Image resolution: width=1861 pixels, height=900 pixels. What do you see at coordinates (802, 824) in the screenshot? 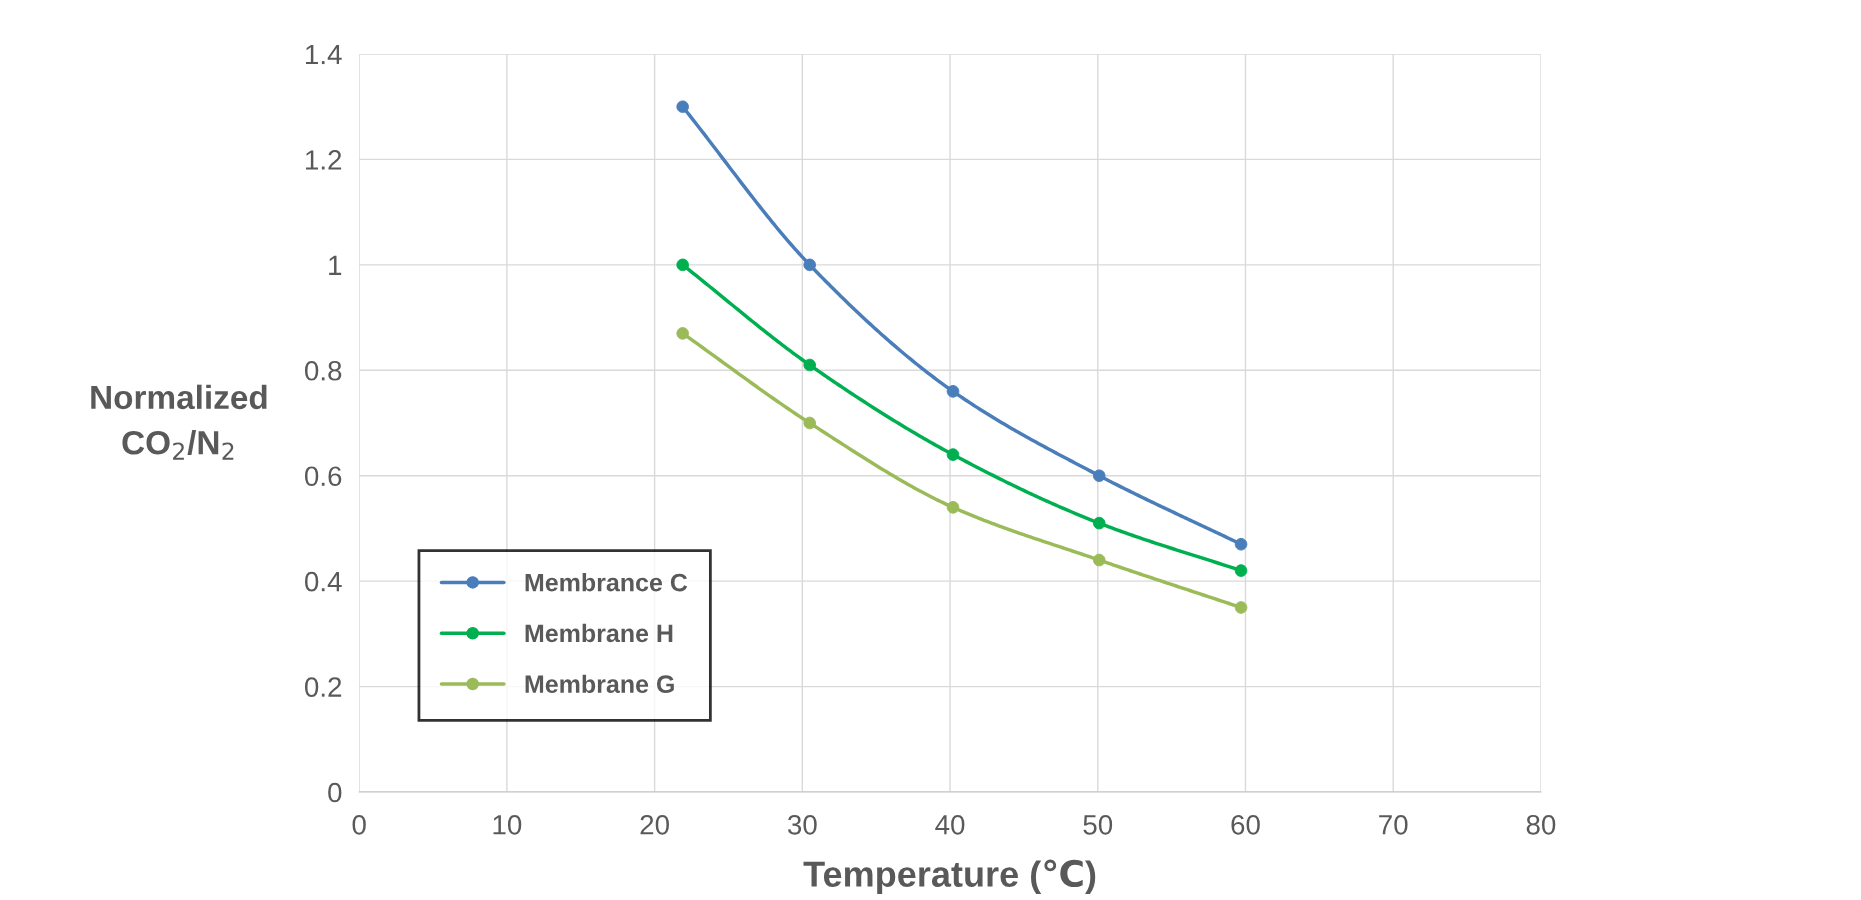
I see `x-tick-label: 30` at bounding box center [802, 824].